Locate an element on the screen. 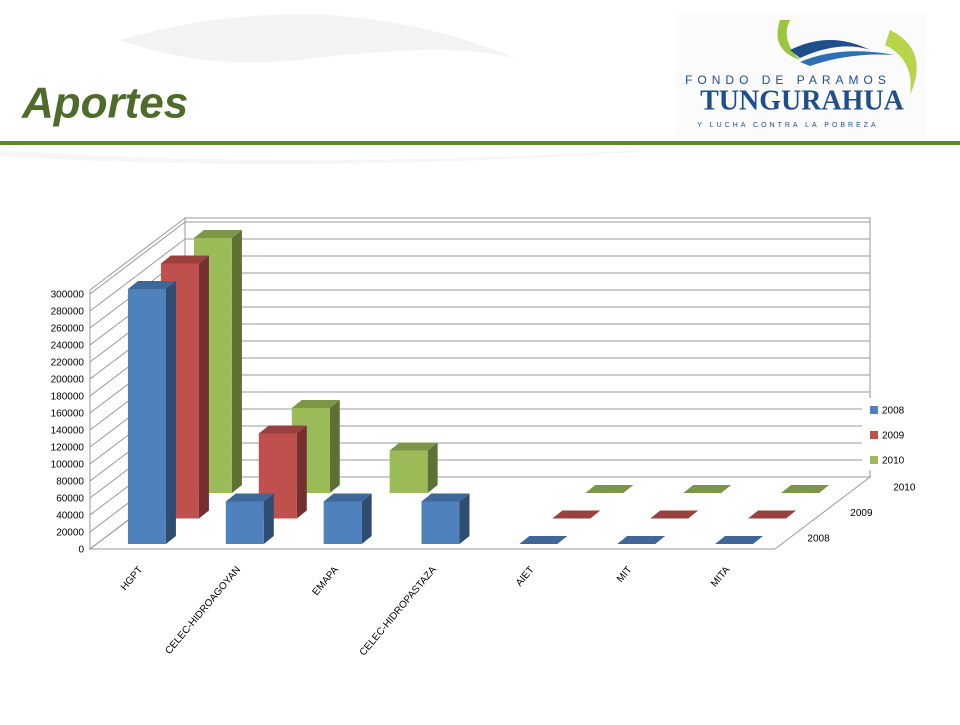 The width and height of the screenshot is (960, 725). title-rule is located at coordinates (480, 143).